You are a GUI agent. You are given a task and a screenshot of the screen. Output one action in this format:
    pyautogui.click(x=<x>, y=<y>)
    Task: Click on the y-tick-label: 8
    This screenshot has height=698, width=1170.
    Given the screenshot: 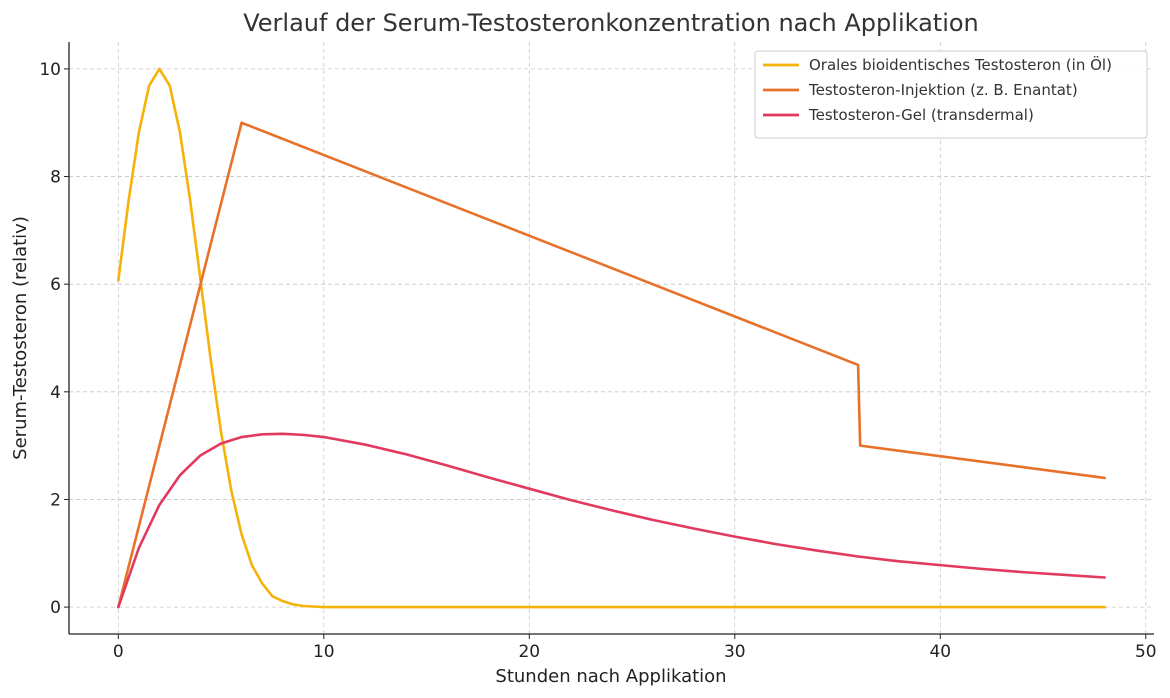 What is the action you would take?
    pyautogui.click(x=55, y=178)
    